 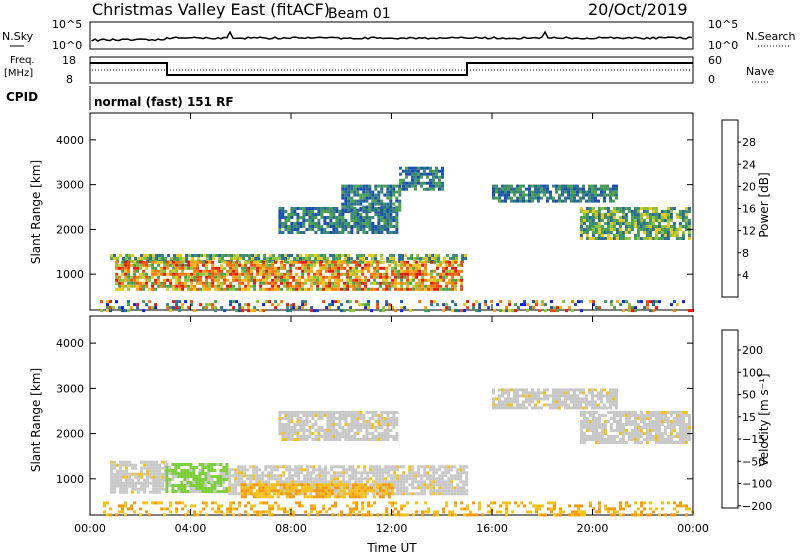 What do you see at coordinates (771, 36) in the screenshot?
I see `nsearch-label: N.Search` at bounding box center [771, 36].